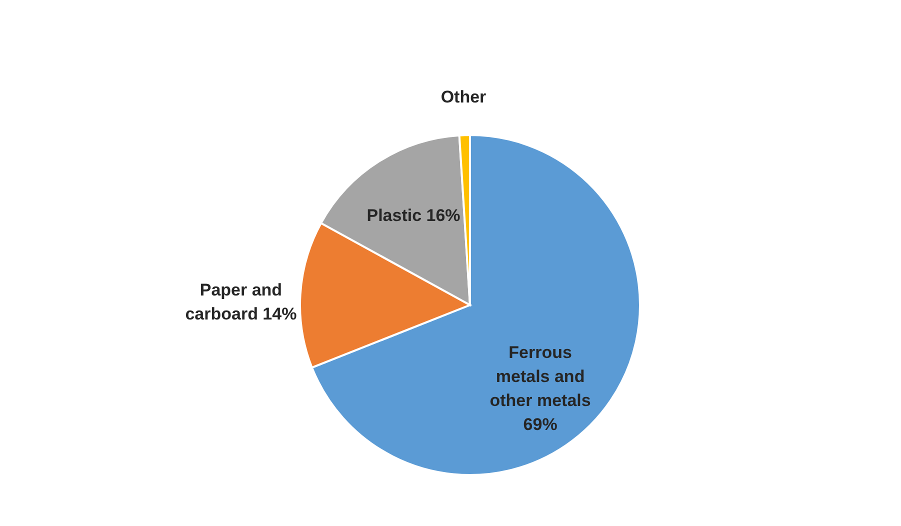 This screenshot has width=901, height=526. I want to click on slice-label: Paper and carboard 14%, so click(241, 302).